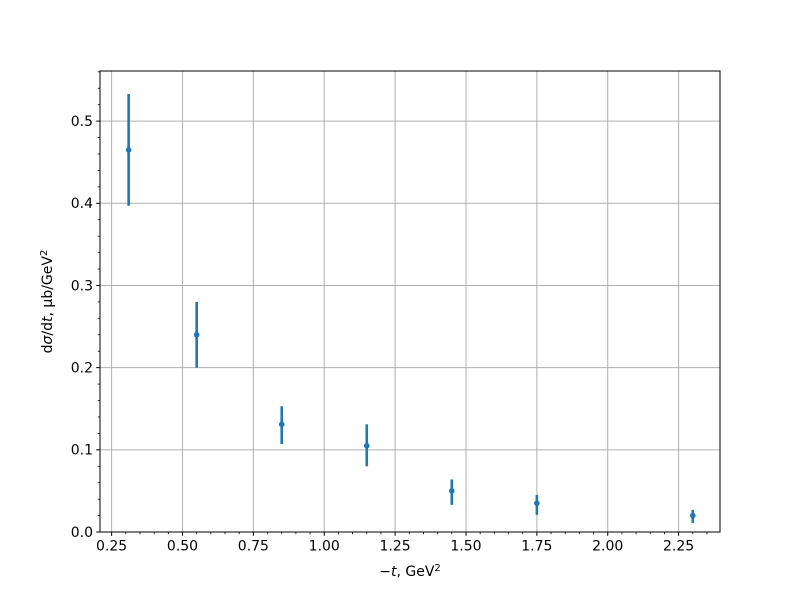 The width and height of the screenshot is (800, 600). What do you see at coordinates (82, 204) in the screenshot?
I see `y-tick-label: 0.4` at bounding box center [82, 204].